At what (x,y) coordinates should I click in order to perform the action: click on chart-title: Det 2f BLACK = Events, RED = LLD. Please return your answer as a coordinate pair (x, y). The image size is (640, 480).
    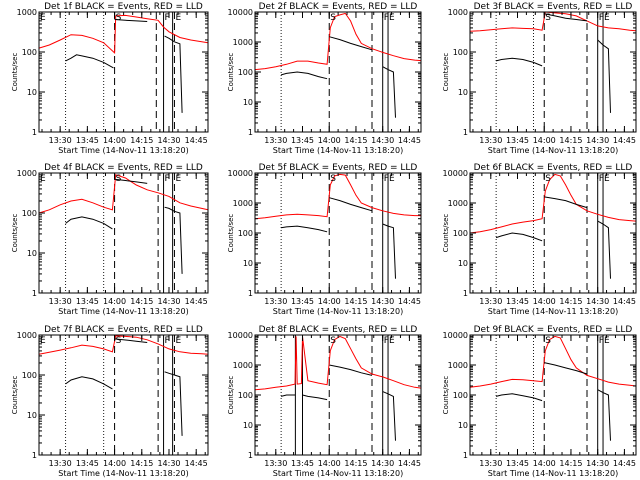
    Looking at the image, I should click on (338, 7).